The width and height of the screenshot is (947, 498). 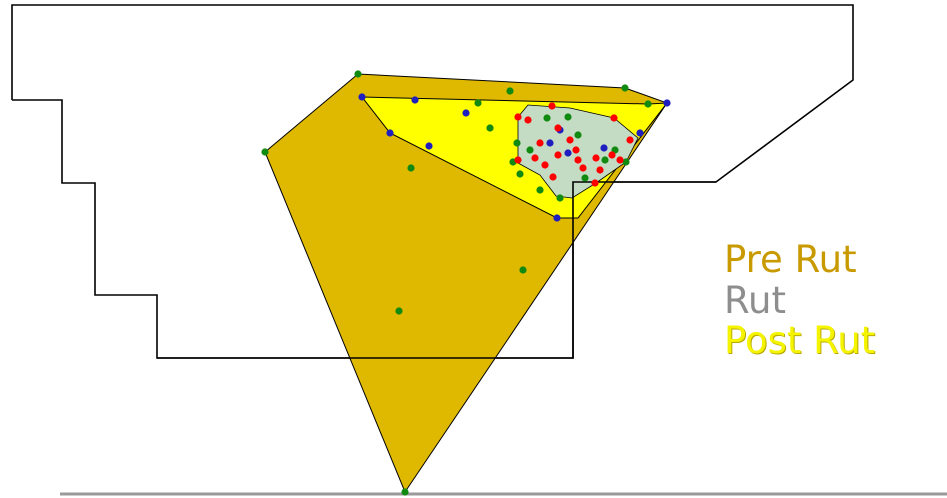 I want to click on legend-post-rut: Post Rut, so click(x=800, y=340).